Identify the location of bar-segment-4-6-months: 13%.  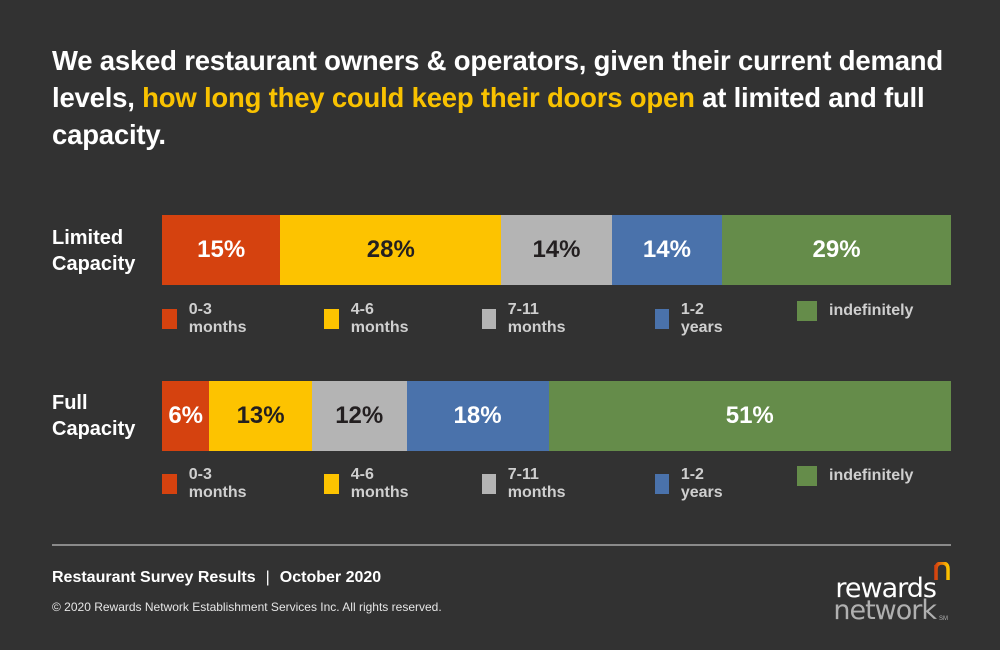
(260, 416).